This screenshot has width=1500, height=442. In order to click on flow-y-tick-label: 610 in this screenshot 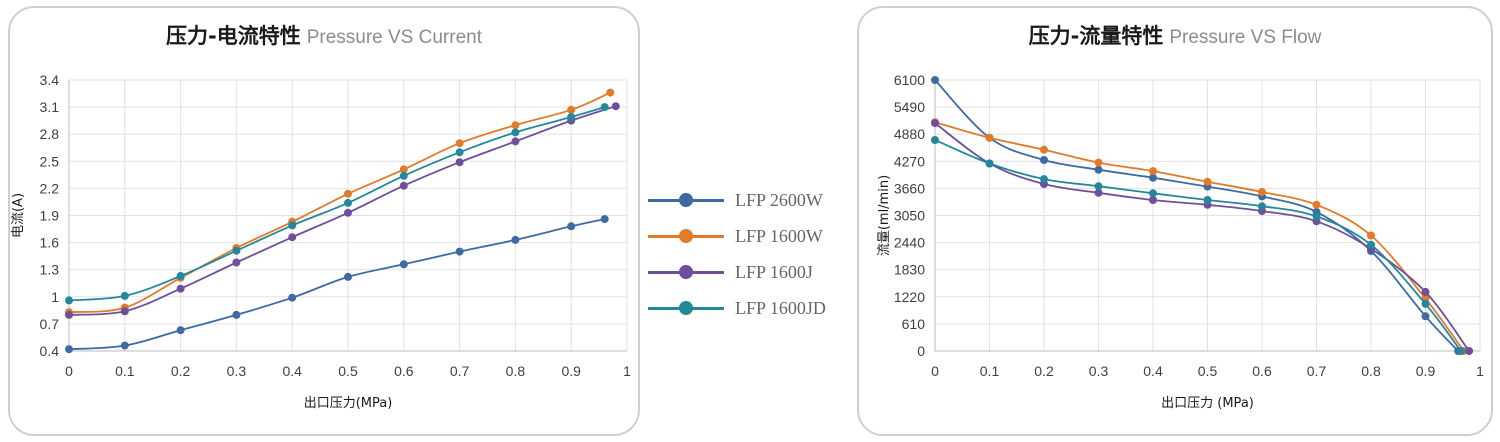, I will do `click(914, 324)`.